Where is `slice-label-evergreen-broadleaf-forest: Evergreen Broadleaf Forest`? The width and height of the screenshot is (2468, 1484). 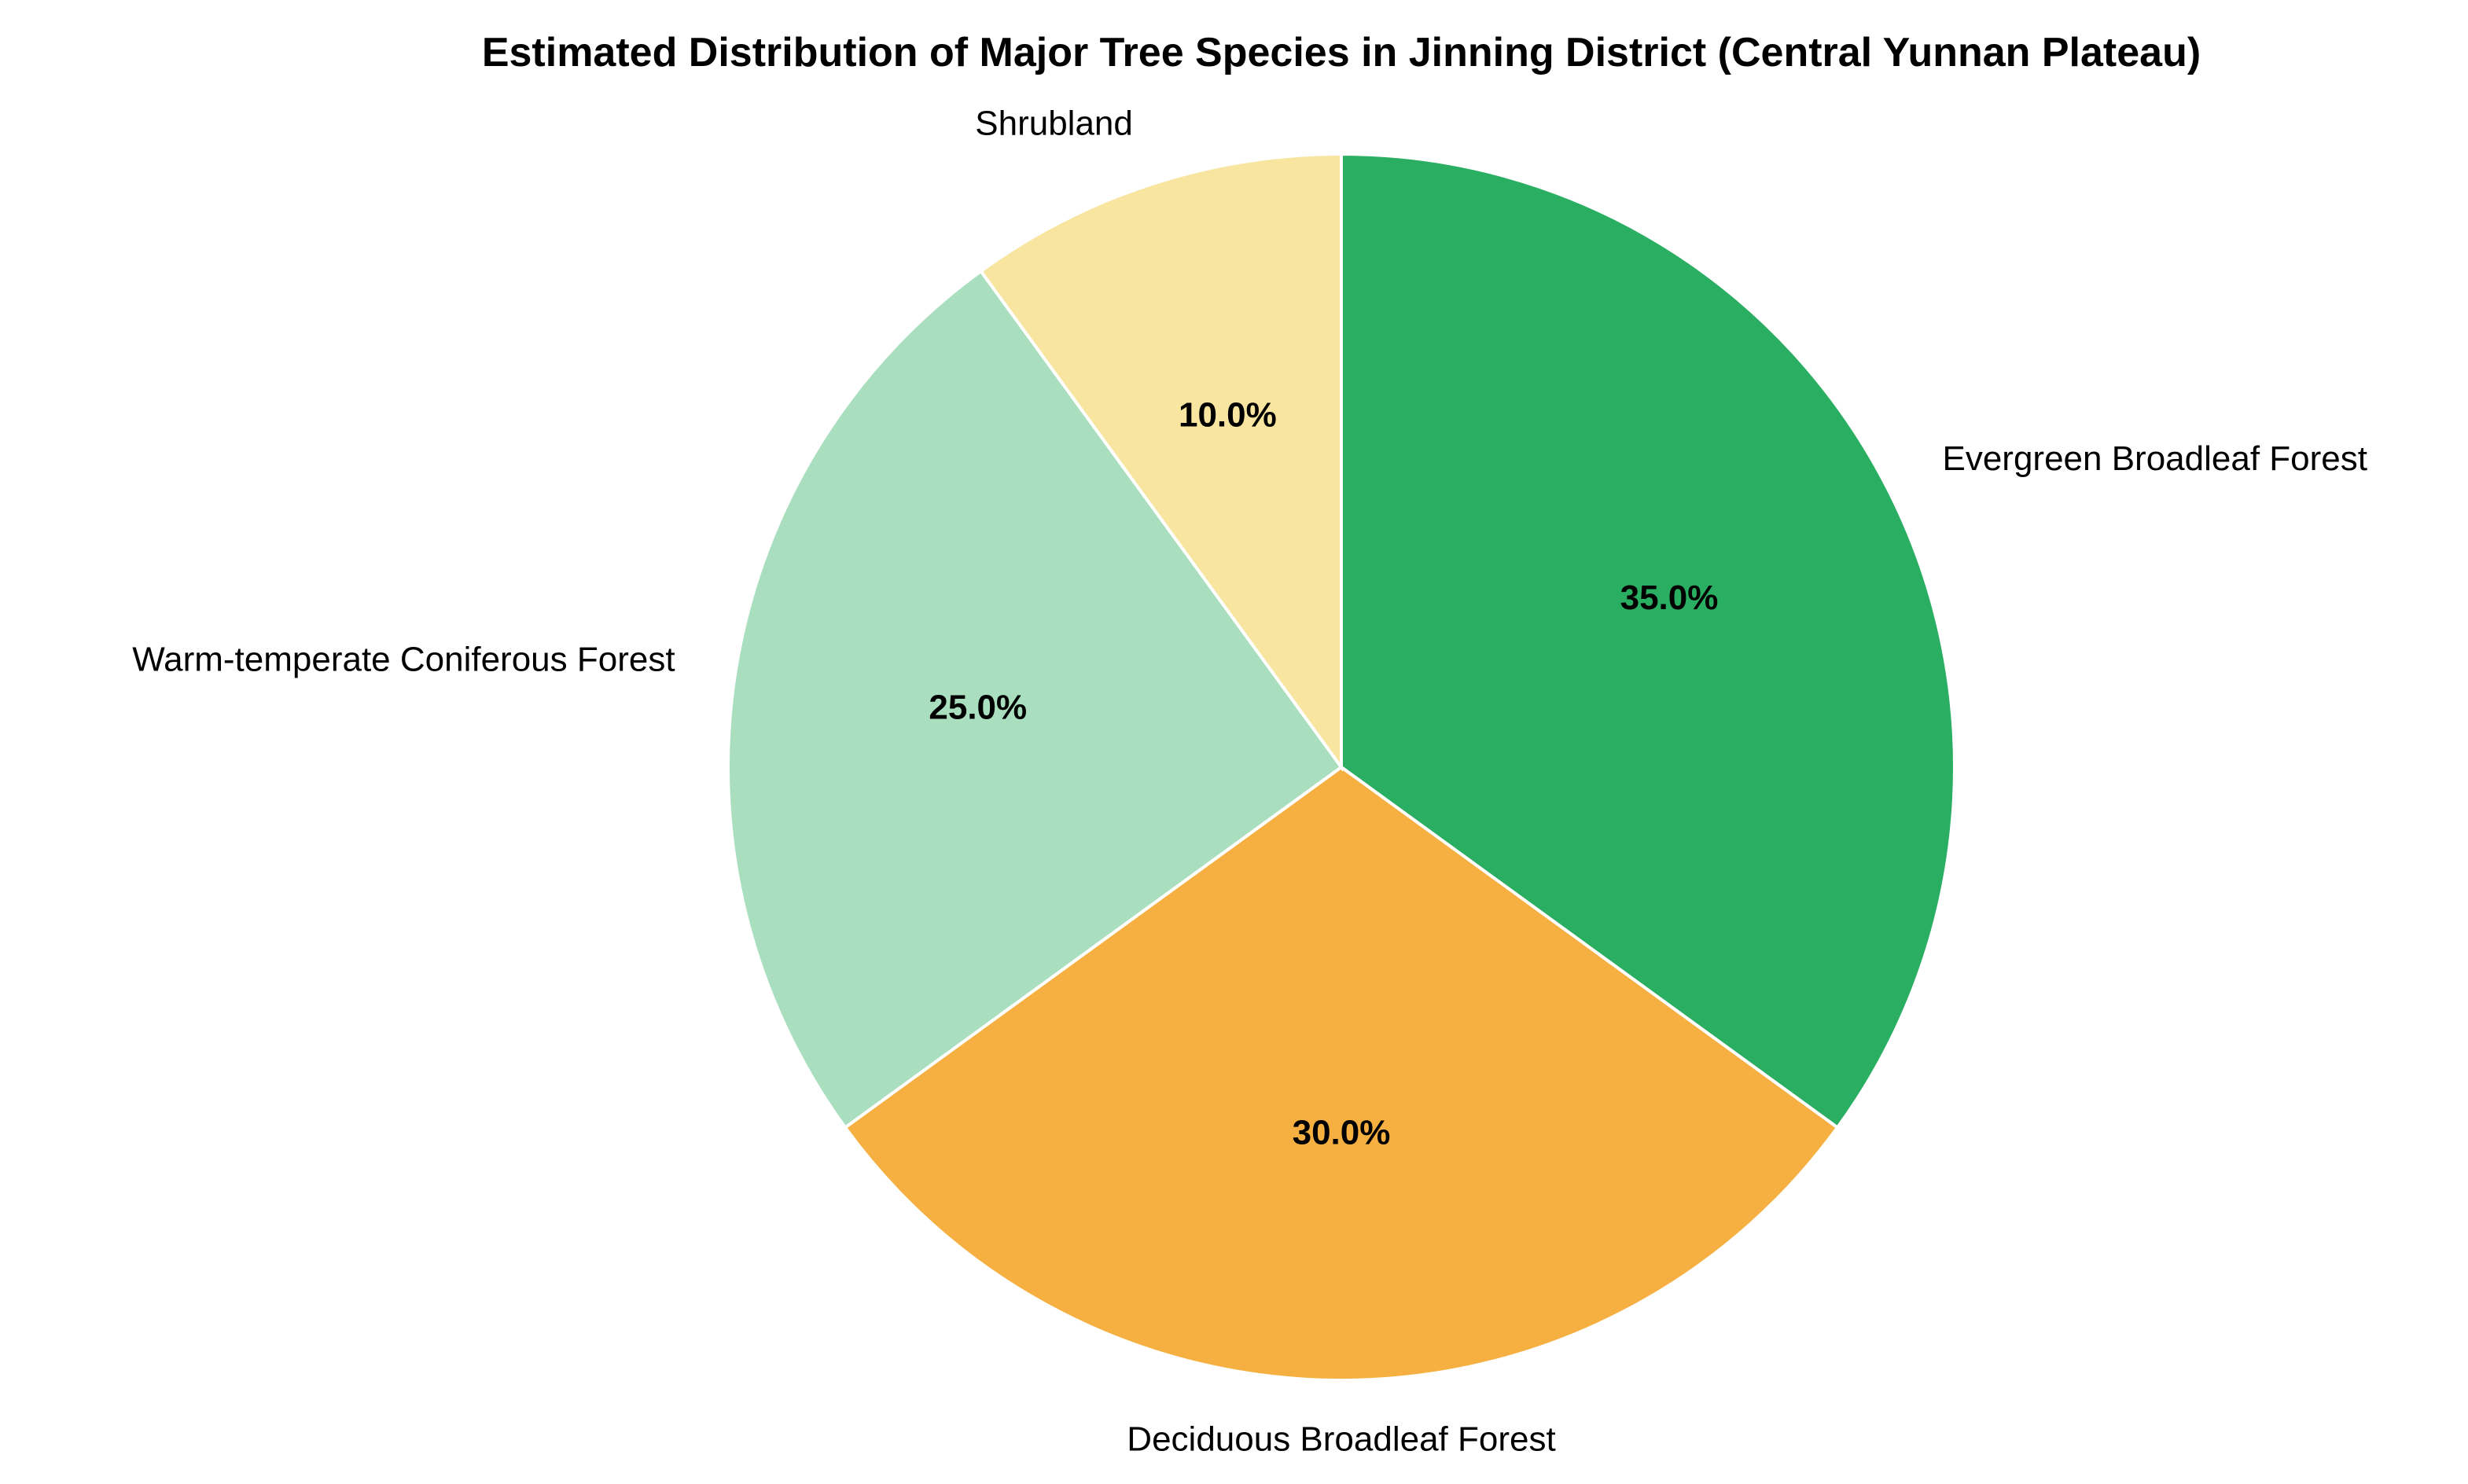
slice-label-evergreen-broadleaf-forest: Evergreen Broadleaf Forest is located at coordinates (2154, 458).